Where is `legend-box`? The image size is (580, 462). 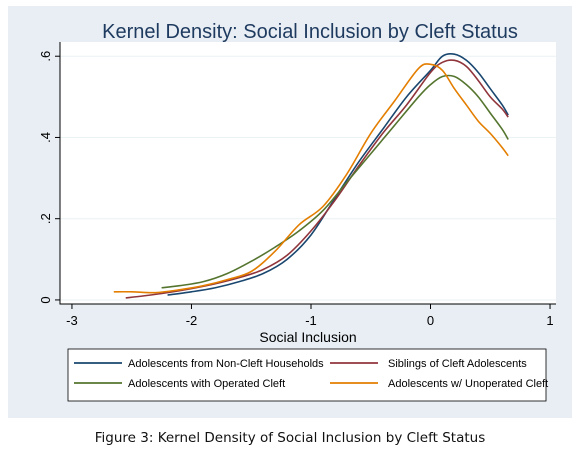 legend-box is located at coordinates (307, 375).